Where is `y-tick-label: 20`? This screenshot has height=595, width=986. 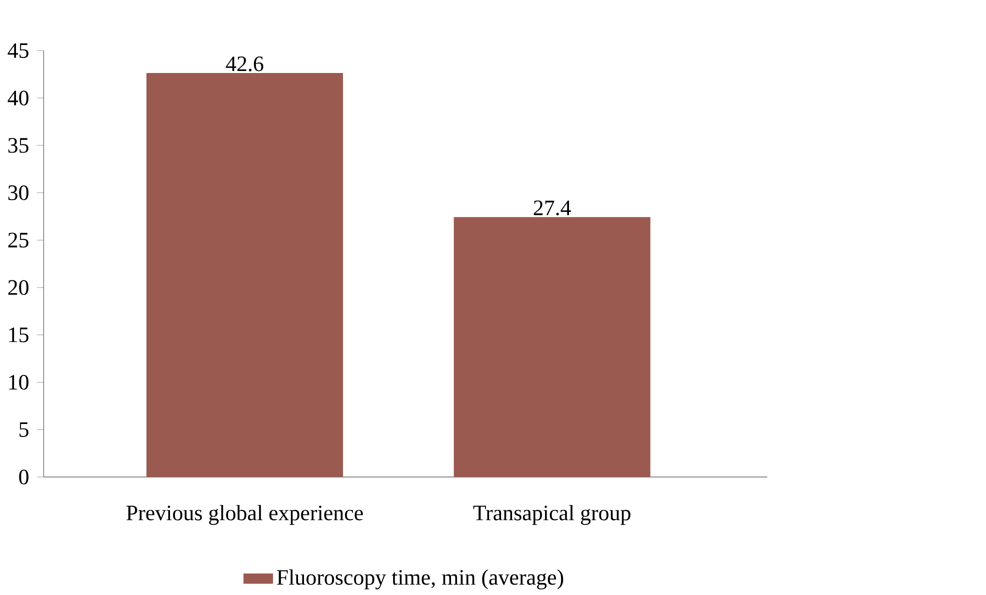
y-tick-label: 20 is located at coordinates (18, 287).